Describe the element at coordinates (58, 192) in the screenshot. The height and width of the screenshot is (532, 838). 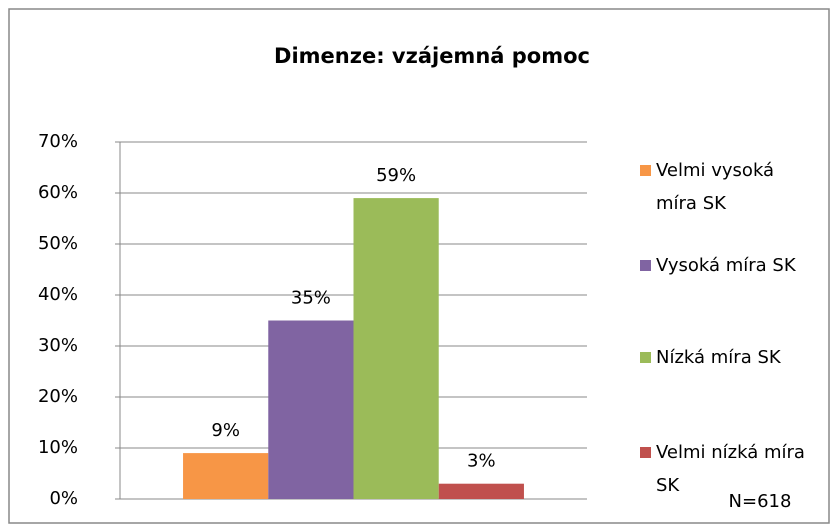
I see `y-tick-label: 60%` at that location.